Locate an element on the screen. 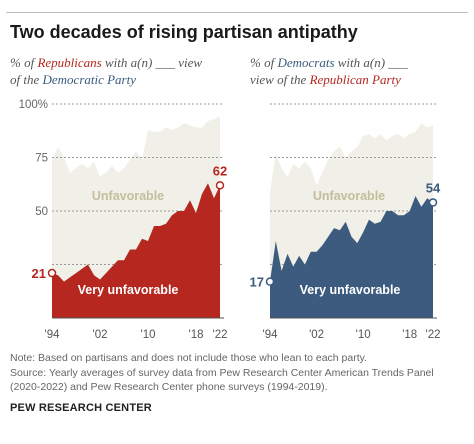  right-very-unfavorable-label: Very unfavorable is located at coordinates (350, 290).